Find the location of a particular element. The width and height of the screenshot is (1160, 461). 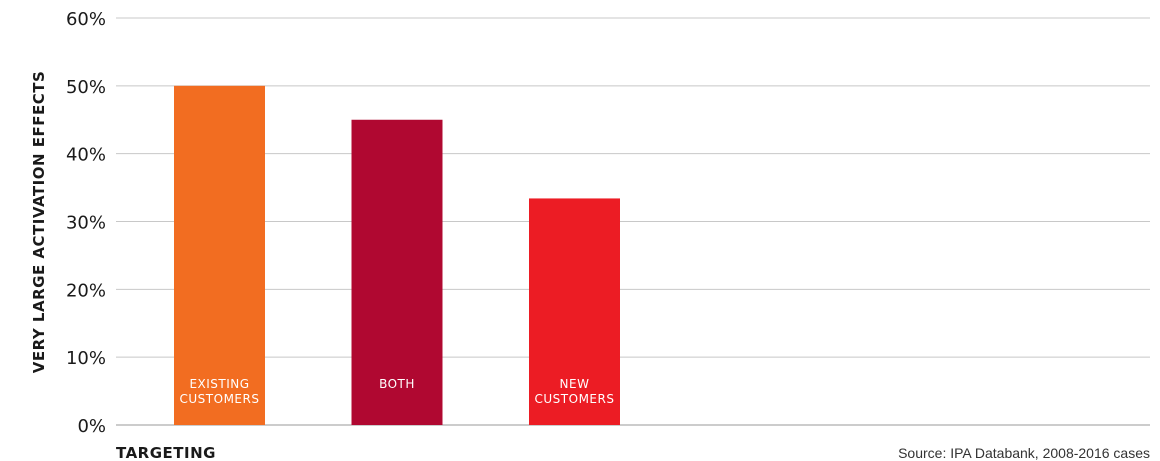

bar-category-label: NEW is located at coordinates (575, 384).